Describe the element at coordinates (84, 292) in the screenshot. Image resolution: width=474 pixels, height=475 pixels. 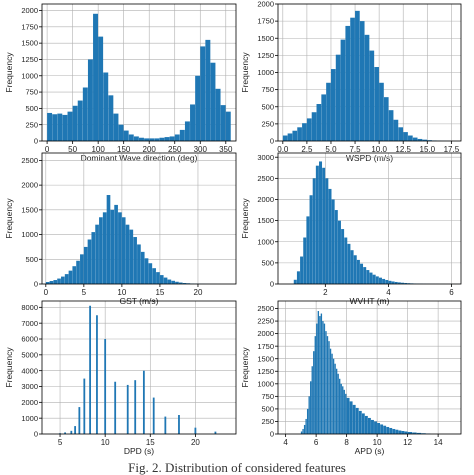
I see `x-tick-label: 5` at that location.